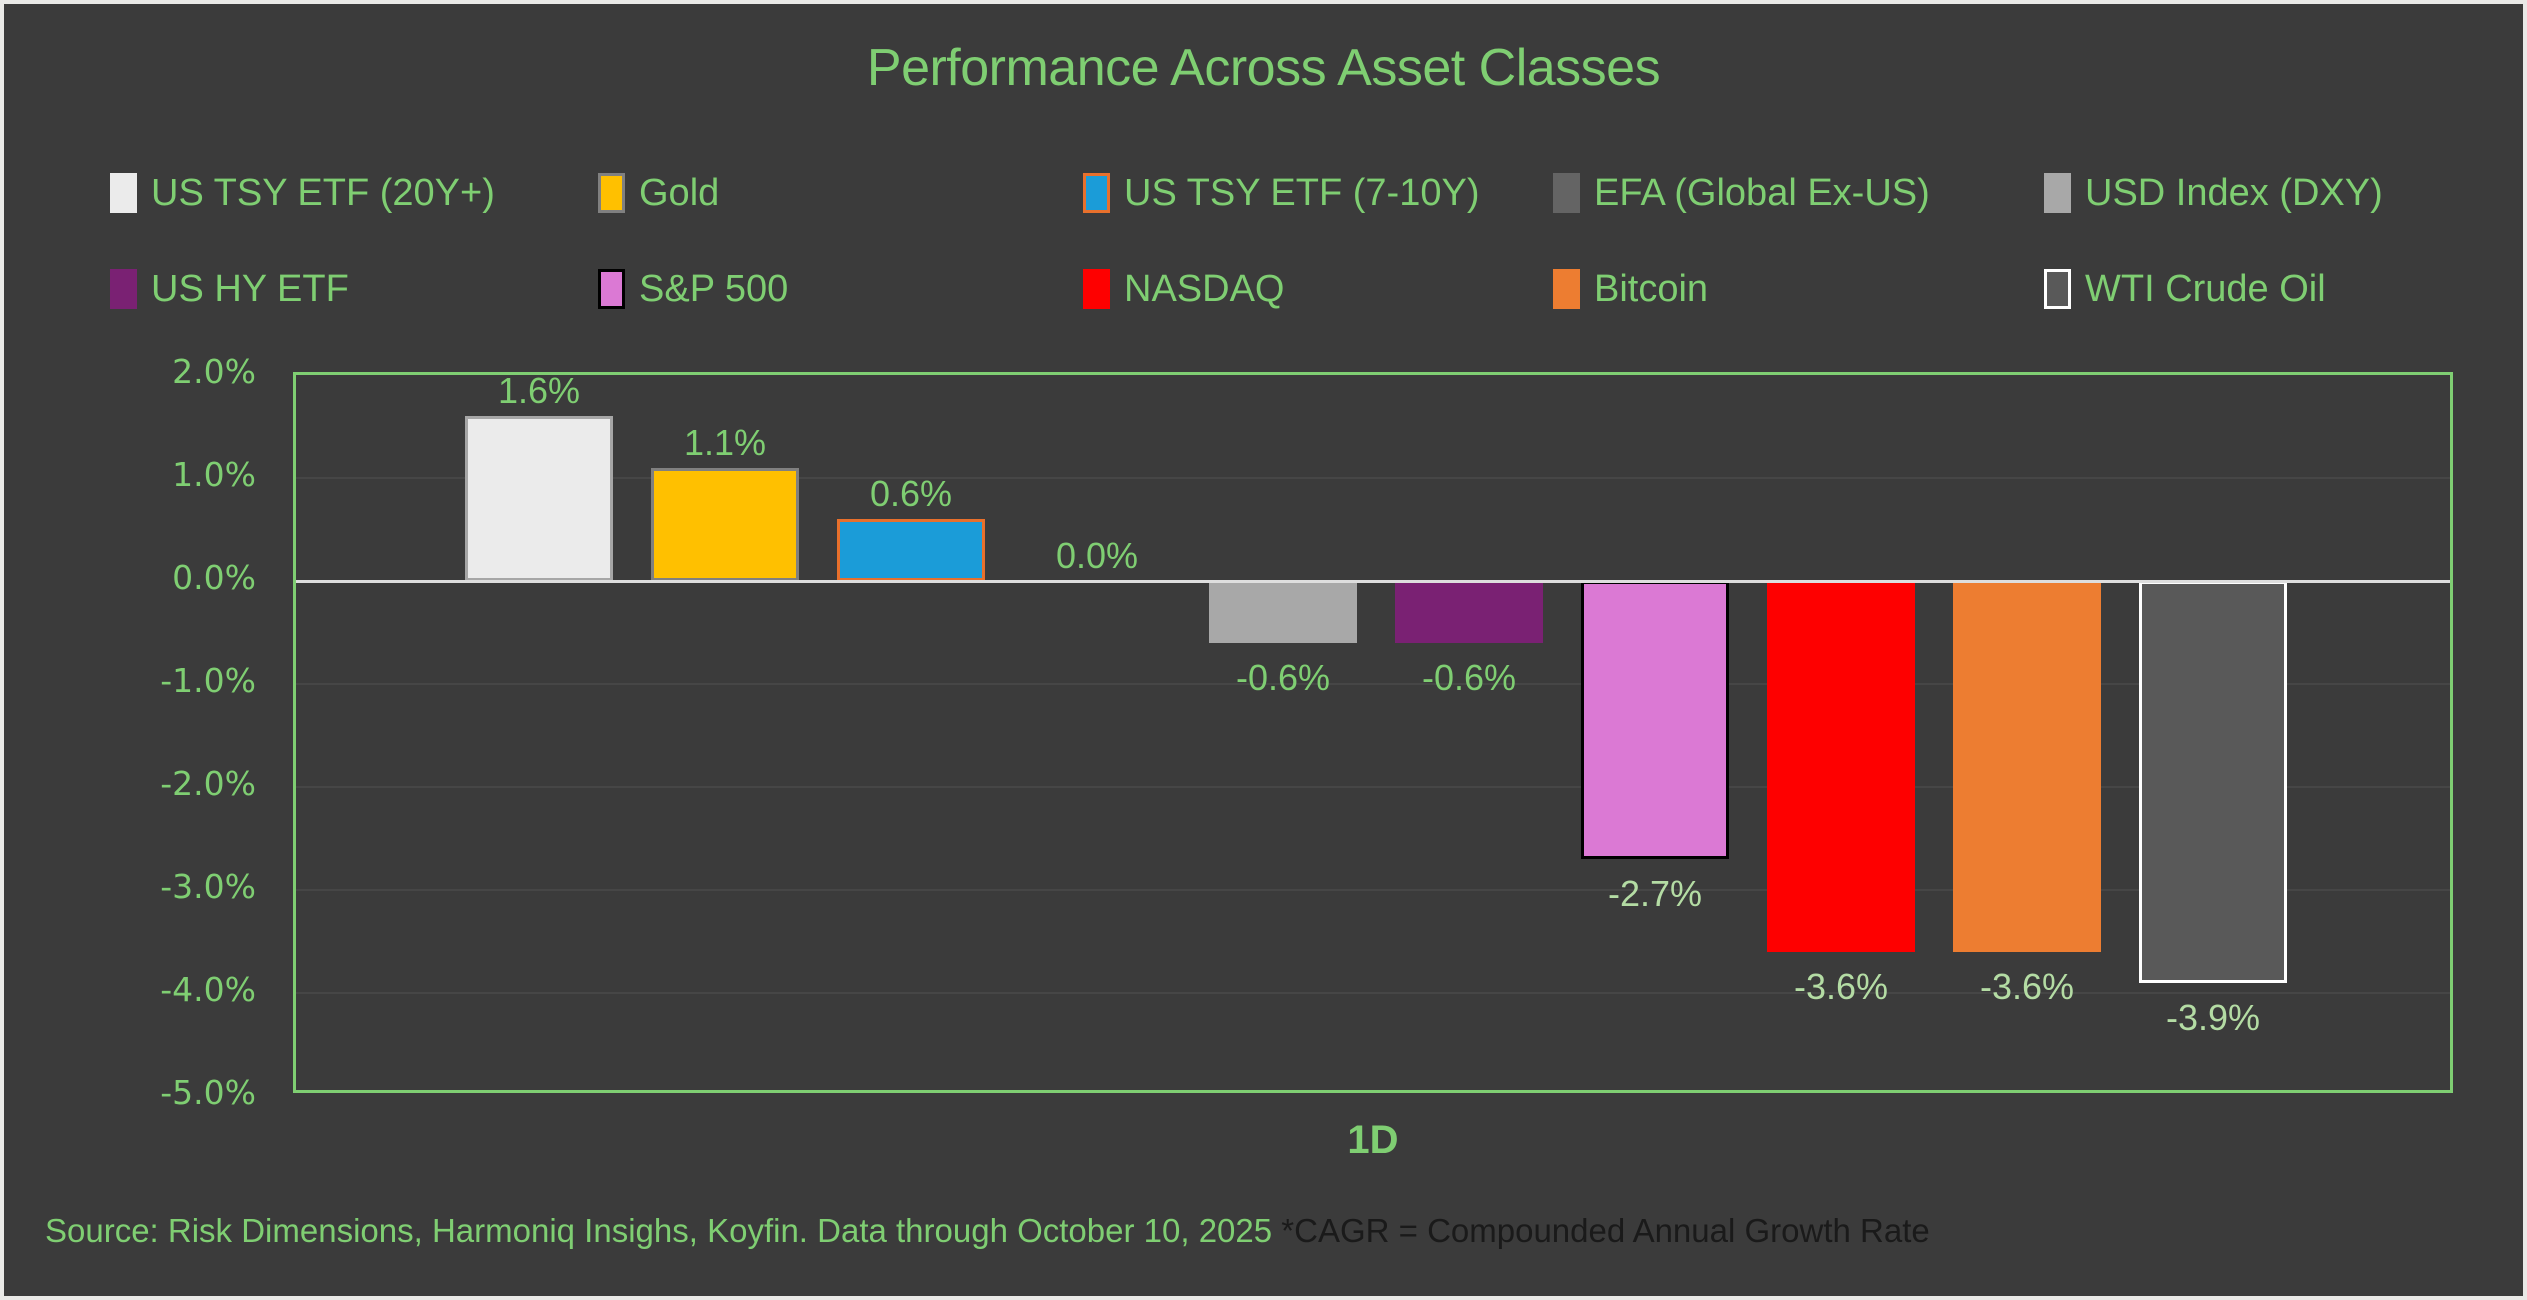  Describe the element at coordinates (214, 474) in the screenshot. I see `y-axis-tick-label: 1.0%` at that location.